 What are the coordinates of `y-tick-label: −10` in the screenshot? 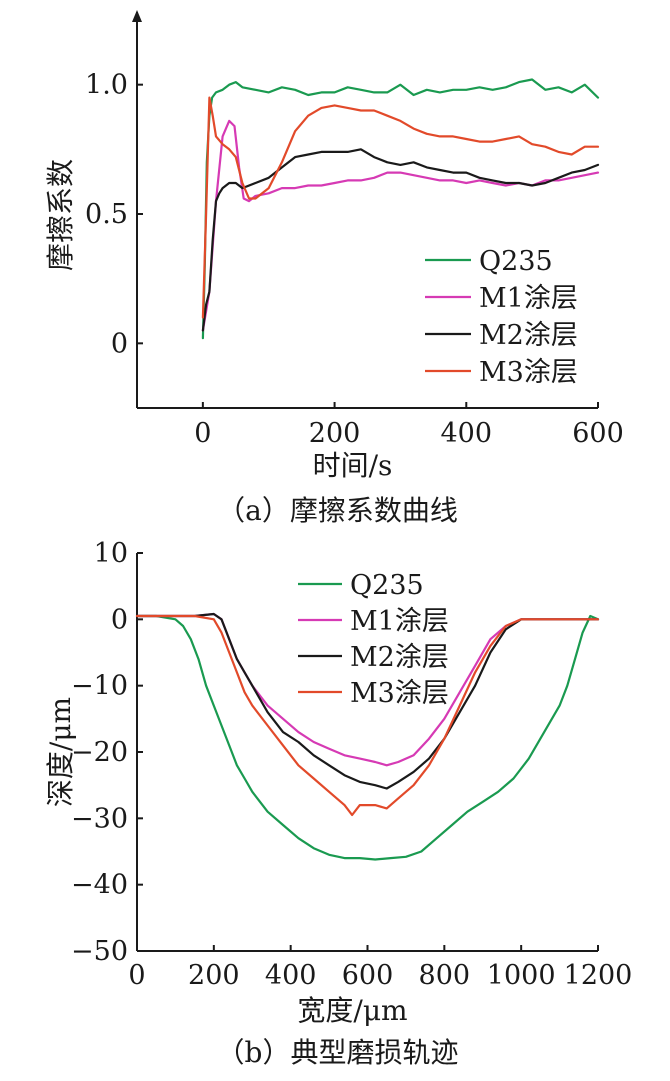 It's located at (99, 686).